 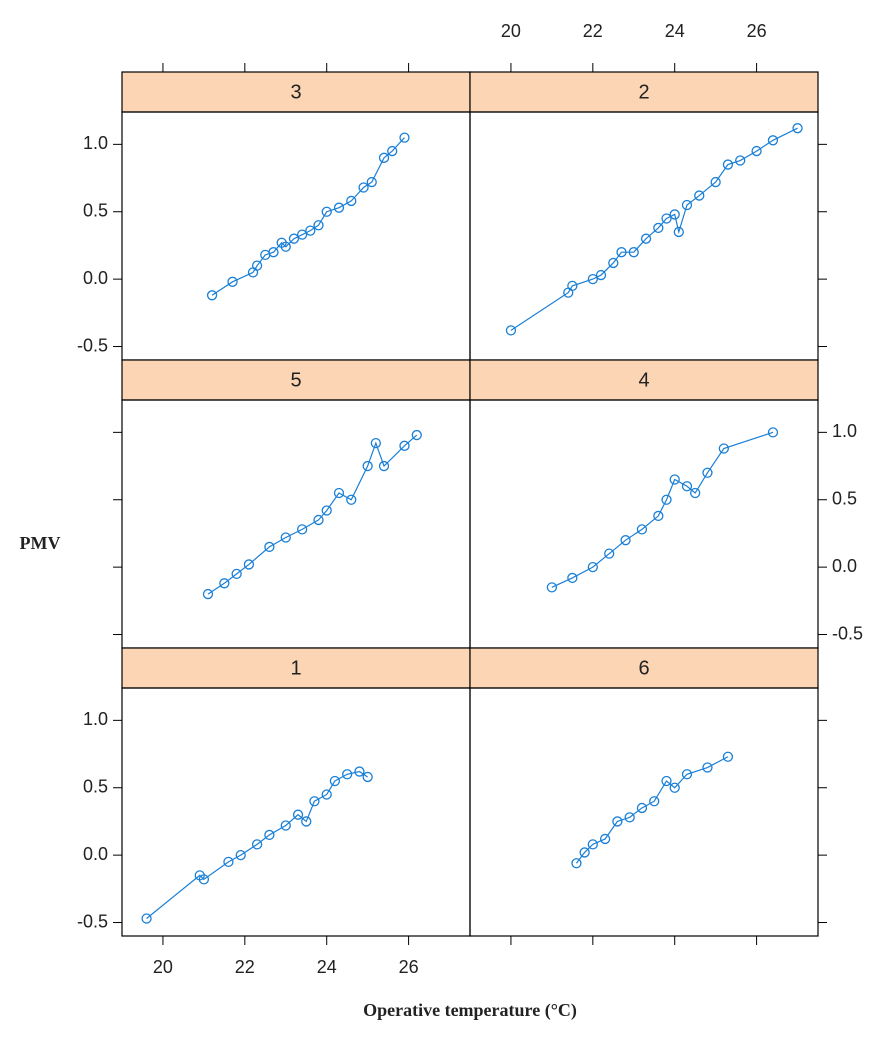 I want to click on strip-title: 3, so click(x=295, y=92).